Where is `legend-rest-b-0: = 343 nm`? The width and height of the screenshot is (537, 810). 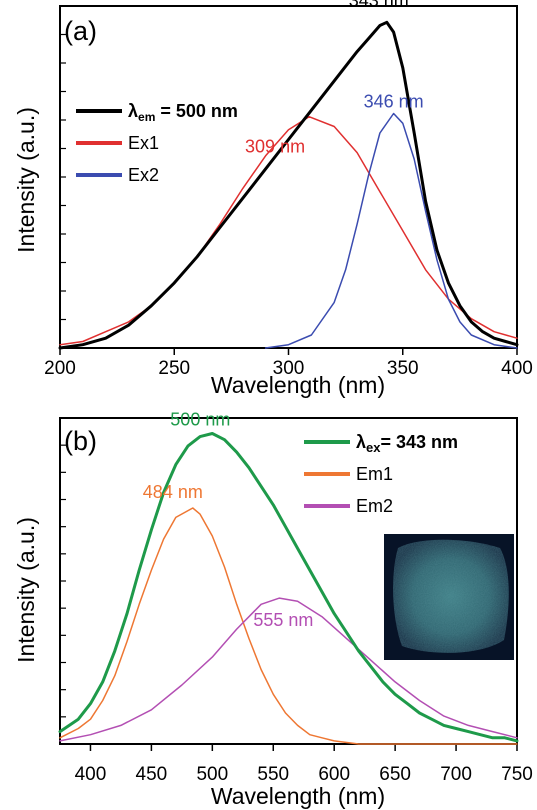 legend-rest-b-0: = 343 nm is located at coordinates (419, 442).